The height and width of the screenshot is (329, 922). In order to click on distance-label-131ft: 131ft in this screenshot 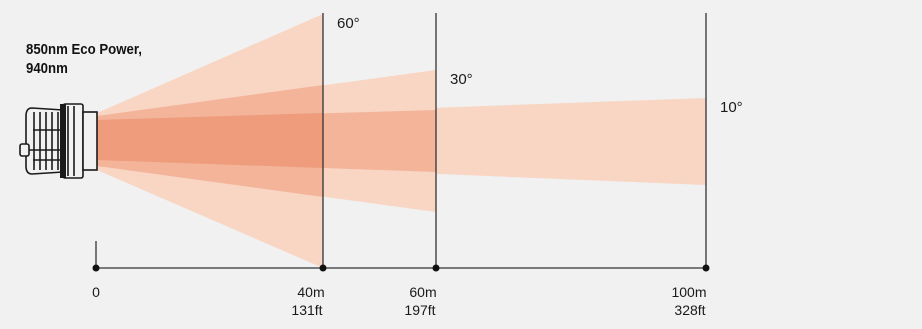, I will do `click(306, 310)`.